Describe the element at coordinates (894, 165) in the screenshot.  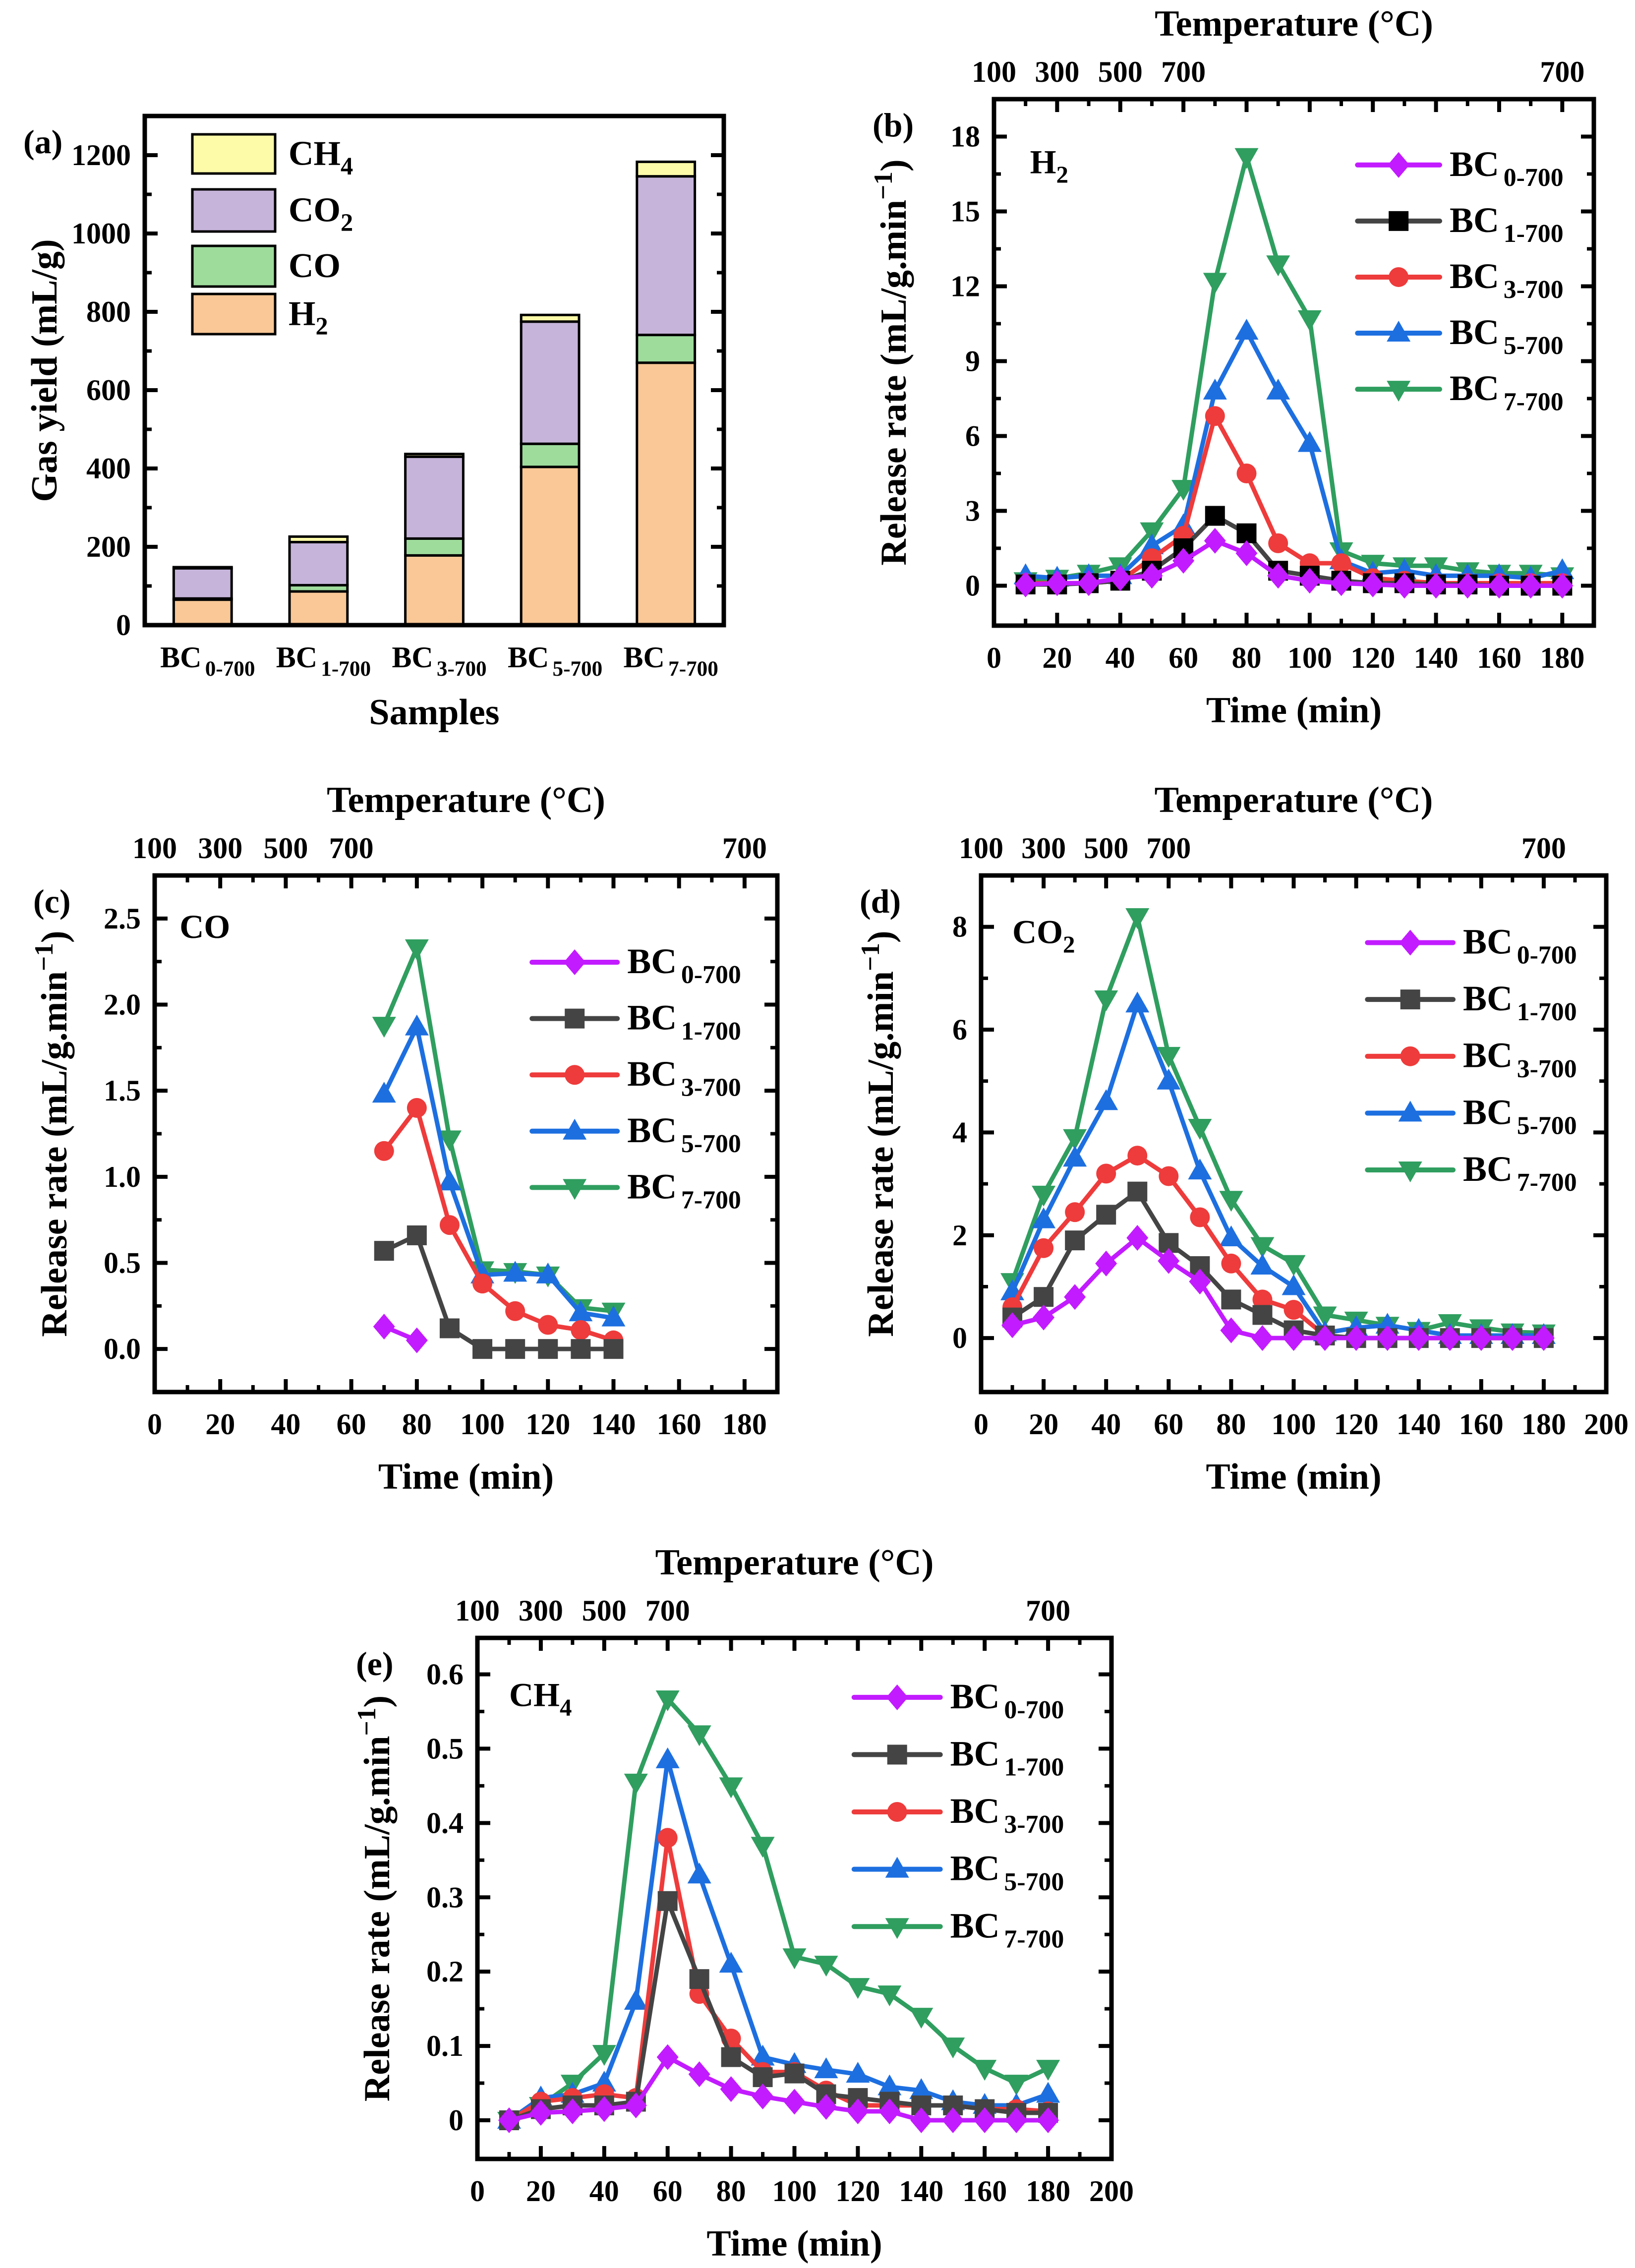
I see `y-axis-title-part: )` at that location.